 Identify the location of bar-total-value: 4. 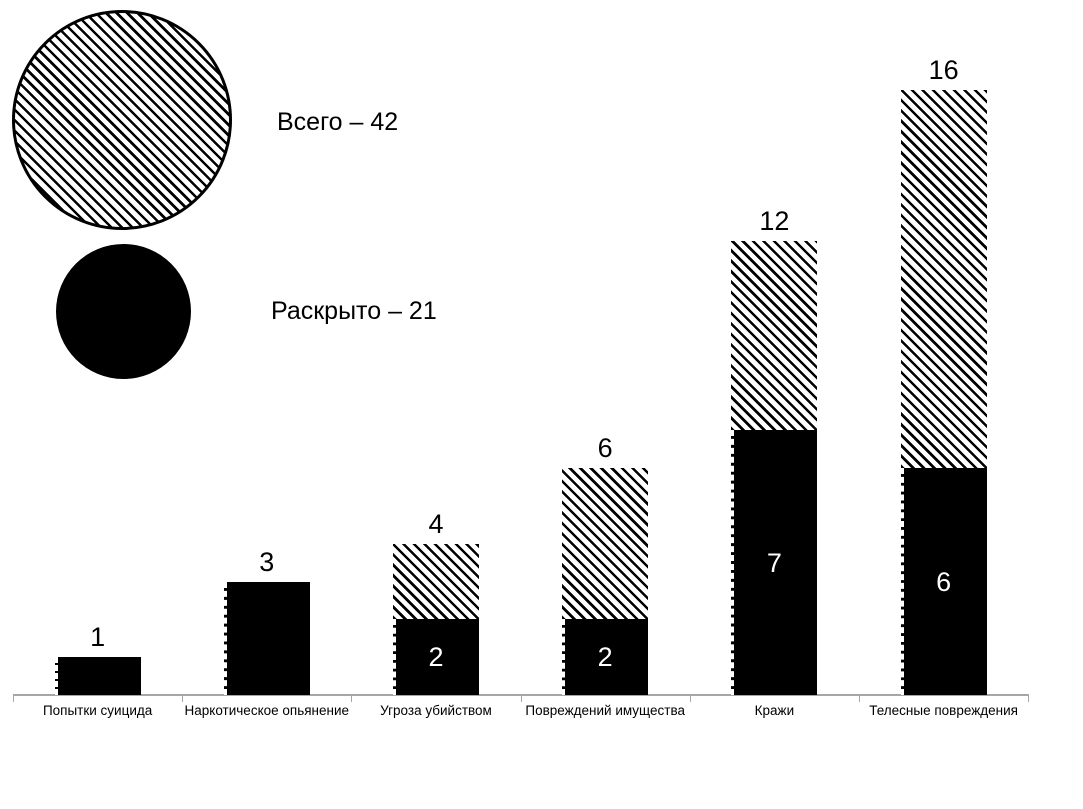
(436, 523).